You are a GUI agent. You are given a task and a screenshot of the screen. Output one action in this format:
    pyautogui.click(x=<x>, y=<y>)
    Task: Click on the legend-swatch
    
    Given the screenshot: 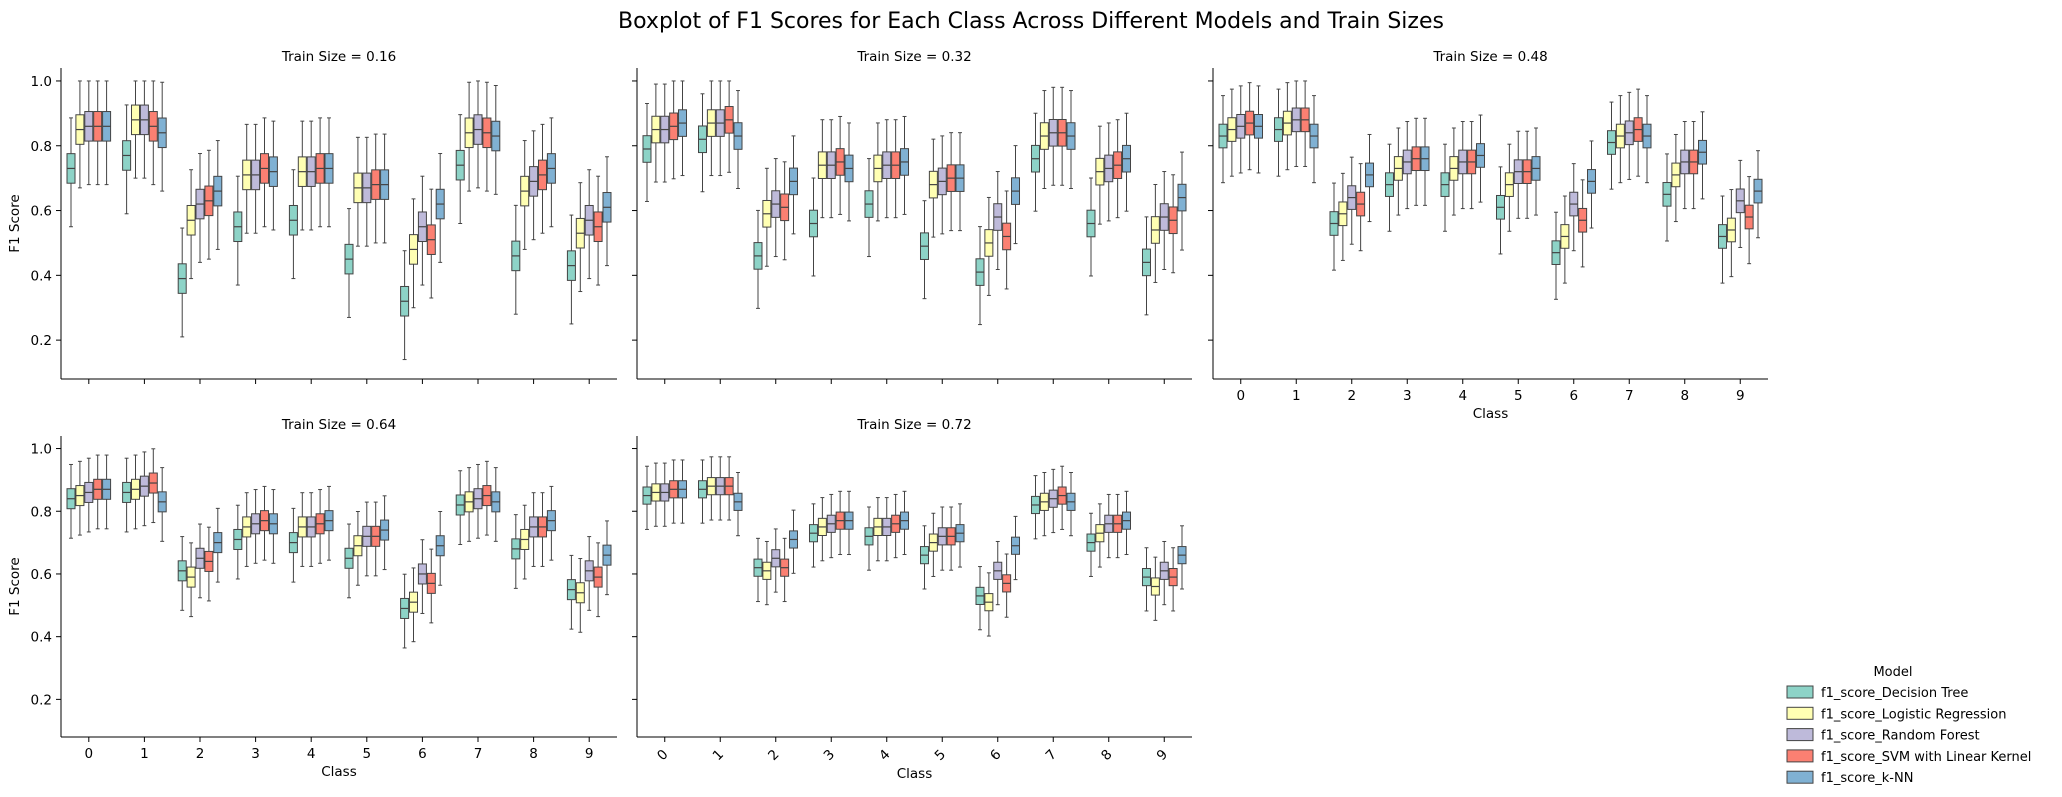 What is the action you would take?
    pyautogui.click(x=1800, y=713)
    